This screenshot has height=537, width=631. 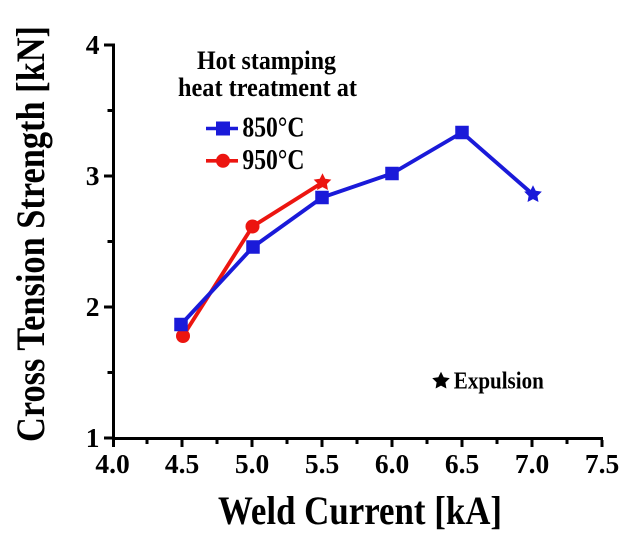 I want to click on svg-text: 5.5, so click(x=322, y=463).